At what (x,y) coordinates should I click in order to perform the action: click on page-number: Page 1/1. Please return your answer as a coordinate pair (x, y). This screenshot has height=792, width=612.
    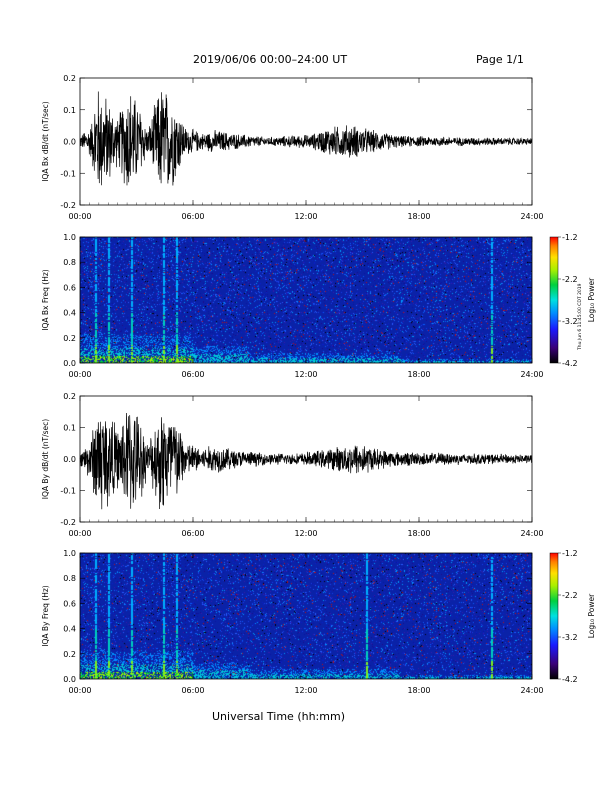
    Looking at the image, I should click on (500, 59).